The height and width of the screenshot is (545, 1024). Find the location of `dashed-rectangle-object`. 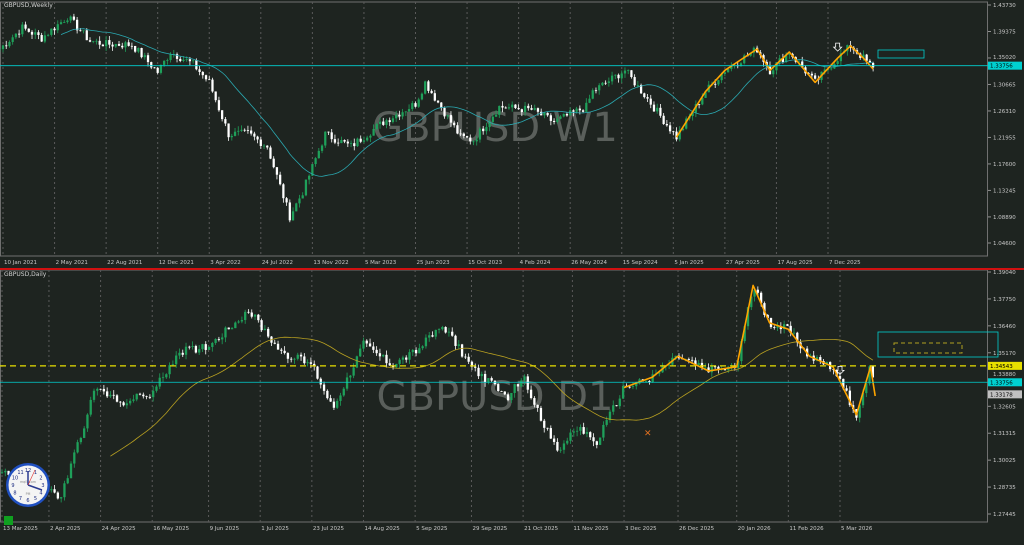

dashed-rectangle-object is located at coordinates (928, 348).